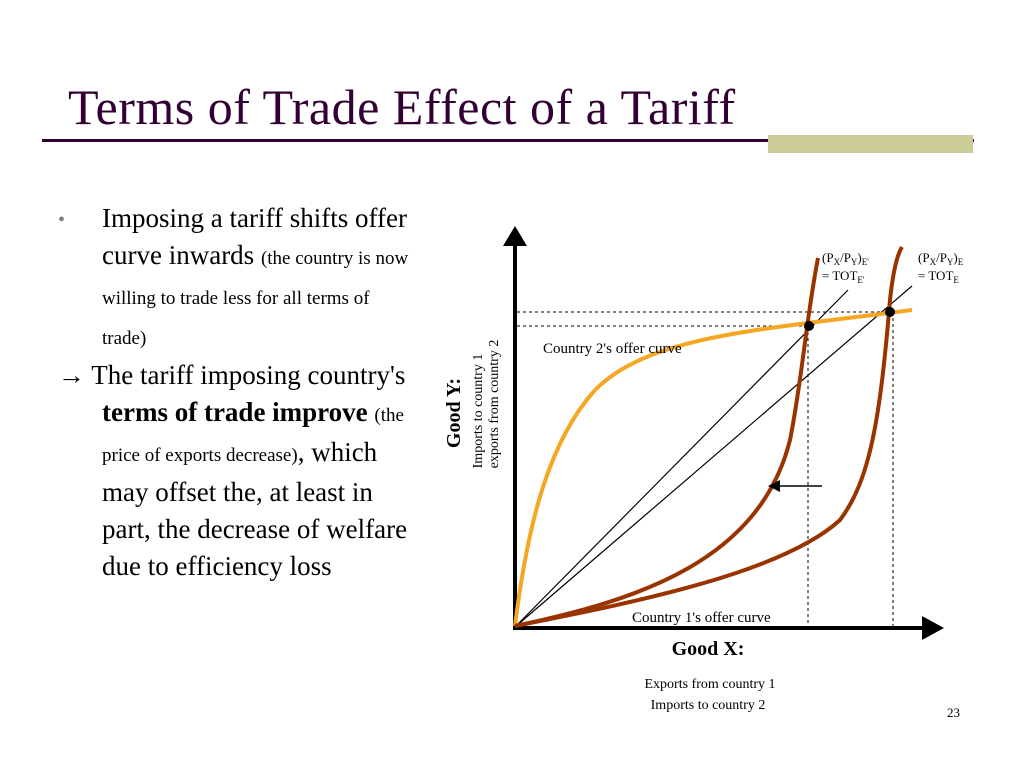  What do you see at coordinates (248, 375) in the screenshot?
I see `bullet-2-text-a: The tariff imposing country's` at bounding box center [248, 375].